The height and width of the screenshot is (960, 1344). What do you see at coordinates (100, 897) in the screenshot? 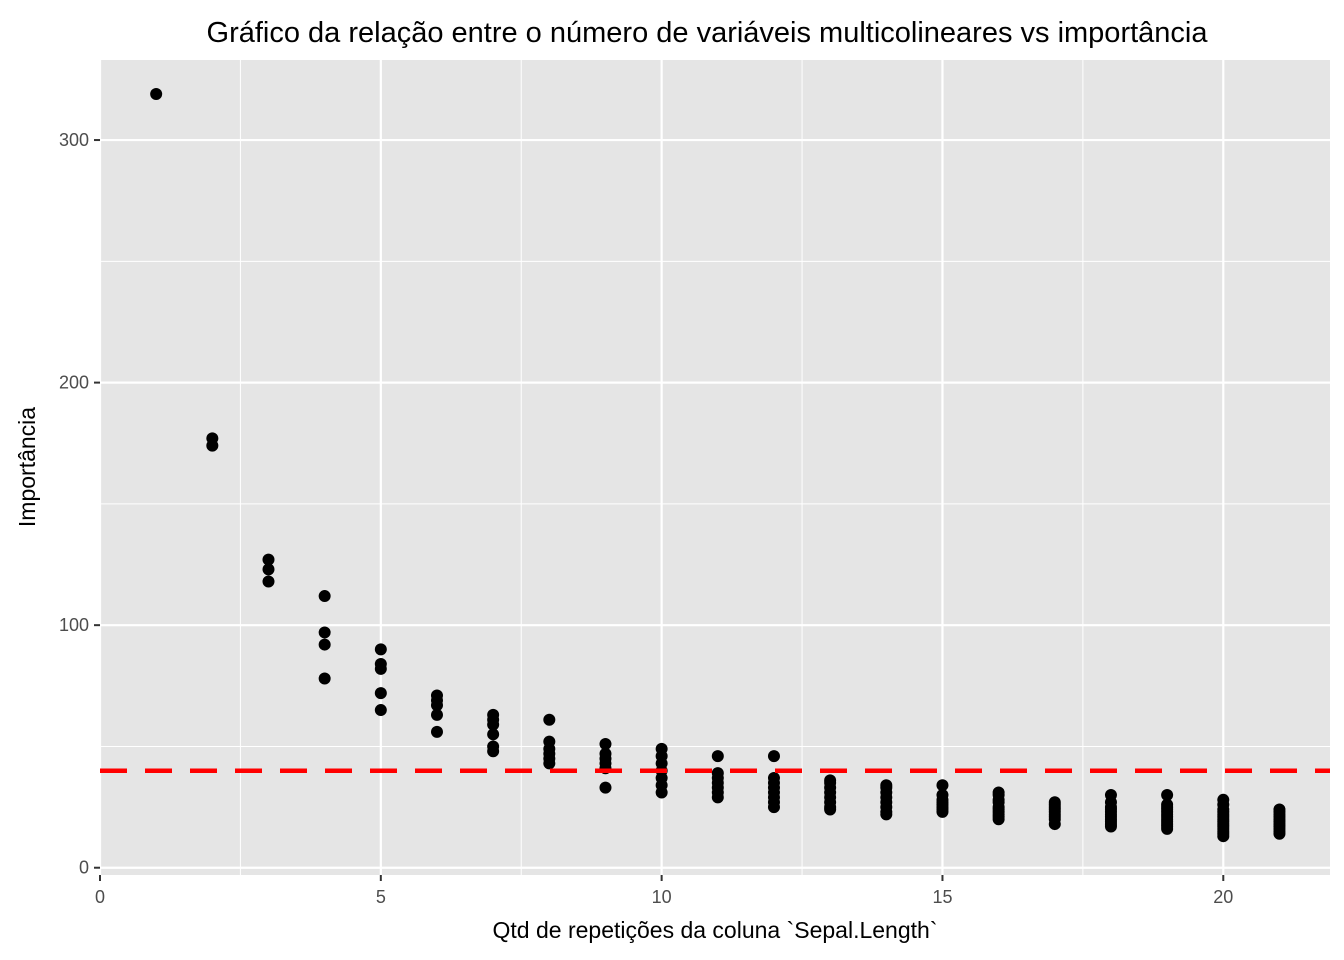
I see `x-tick-label-0: 0` at bounding box center [100, 897].